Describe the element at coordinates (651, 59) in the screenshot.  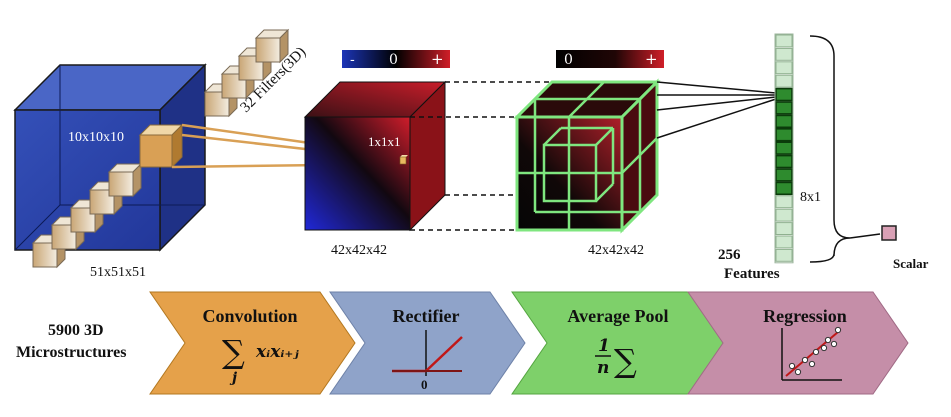
I see `pool-colorbar-plus: +` at that location.